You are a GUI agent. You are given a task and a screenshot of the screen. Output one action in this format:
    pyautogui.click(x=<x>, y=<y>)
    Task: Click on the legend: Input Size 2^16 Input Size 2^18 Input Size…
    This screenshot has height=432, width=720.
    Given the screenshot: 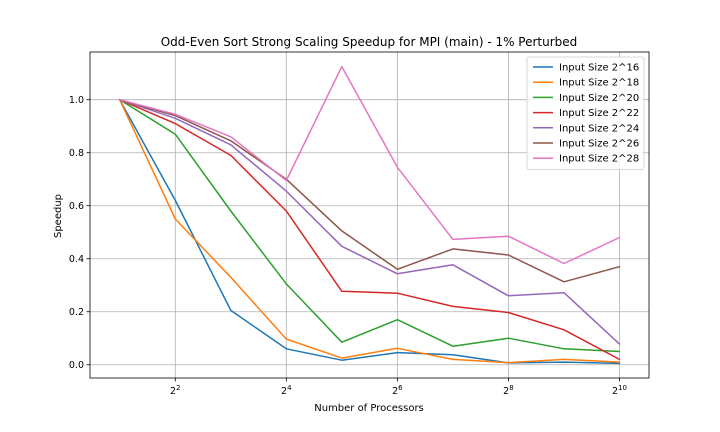 What is the action you would take?
    pyautogui.click(x=585, y=113)
    